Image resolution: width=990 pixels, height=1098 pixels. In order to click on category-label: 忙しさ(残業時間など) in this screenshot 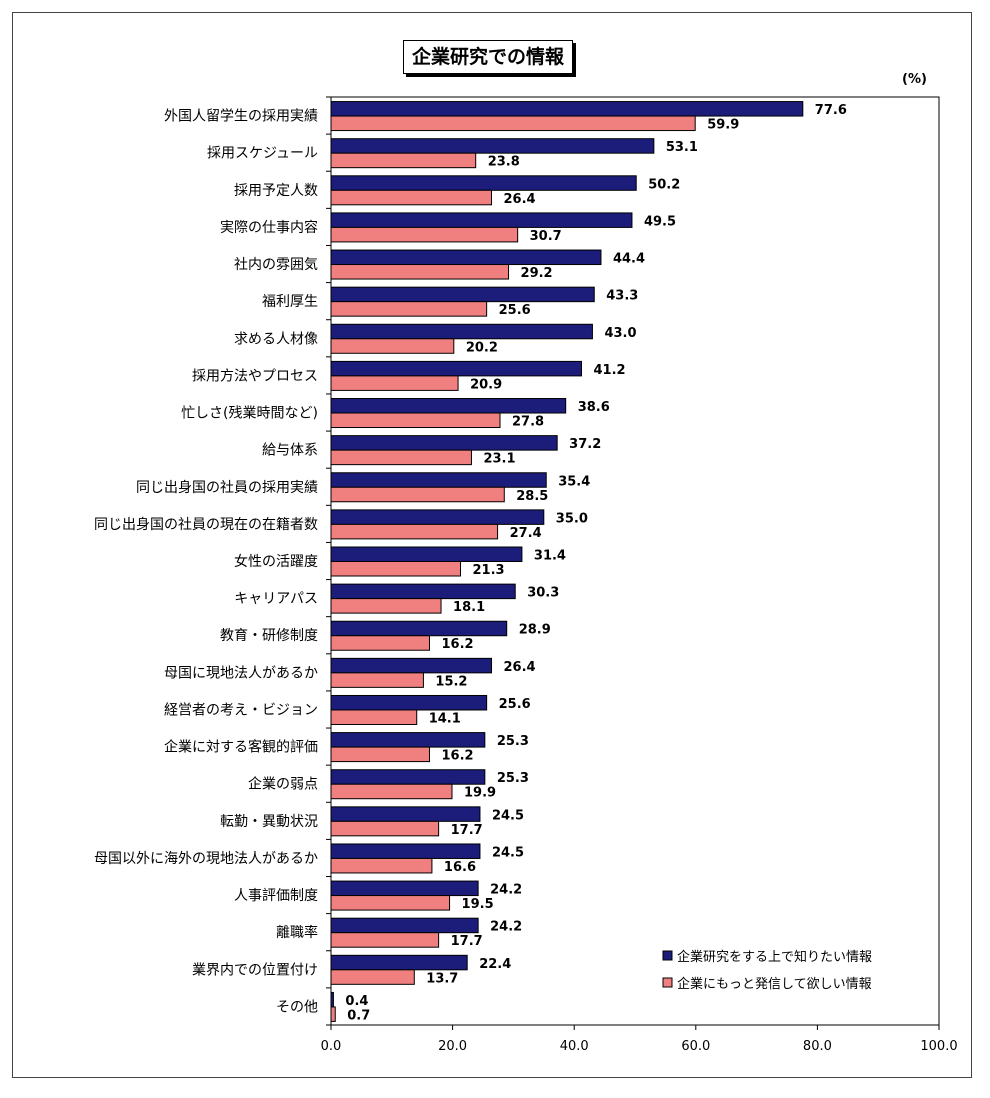, I will do `click(249, 414)`.